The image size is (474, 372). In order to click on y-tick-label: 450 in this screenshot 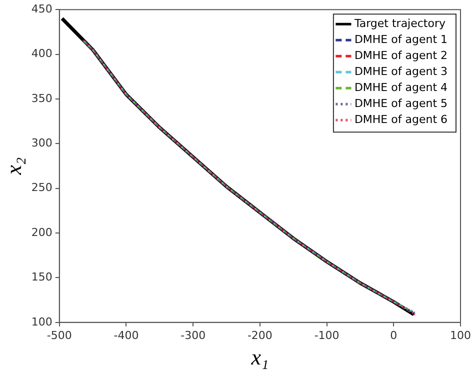, I will do `click(41, 9)`.